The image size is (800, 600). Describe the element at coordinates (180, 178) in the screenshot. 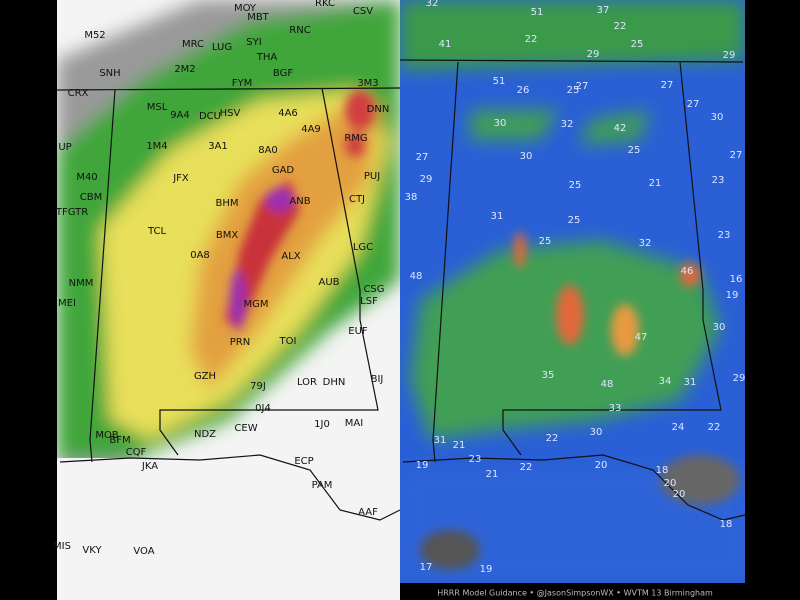

I see `station-label: JFX` at that location.